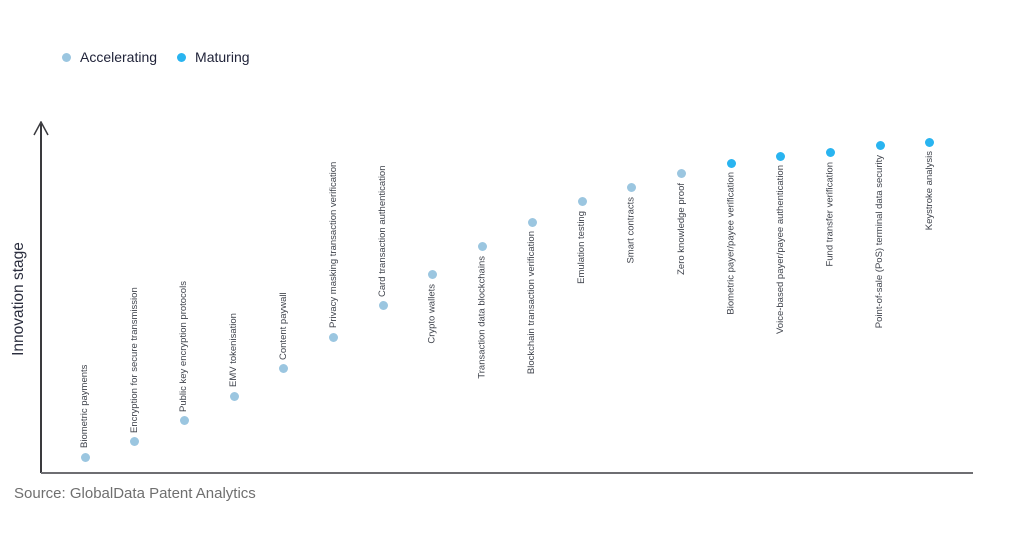 The width and height of the screenshot is (1024, 538). What do you see at coordinates (182, 57) in the screenshot?
I see `maturing-dot-icon` at bounding box center [182, 57].